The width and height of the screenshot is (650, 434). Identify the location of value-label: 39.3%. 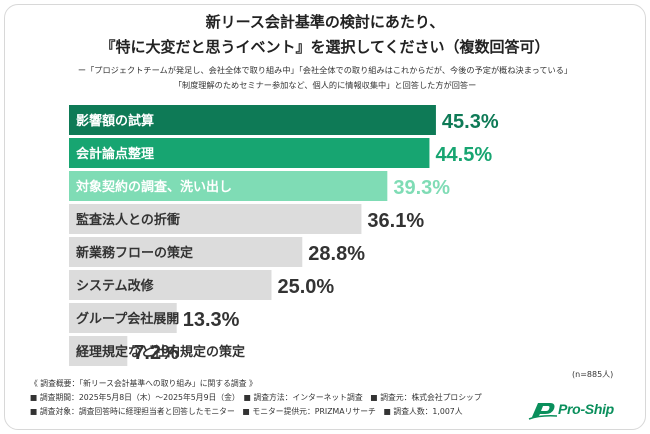
(421, 188).